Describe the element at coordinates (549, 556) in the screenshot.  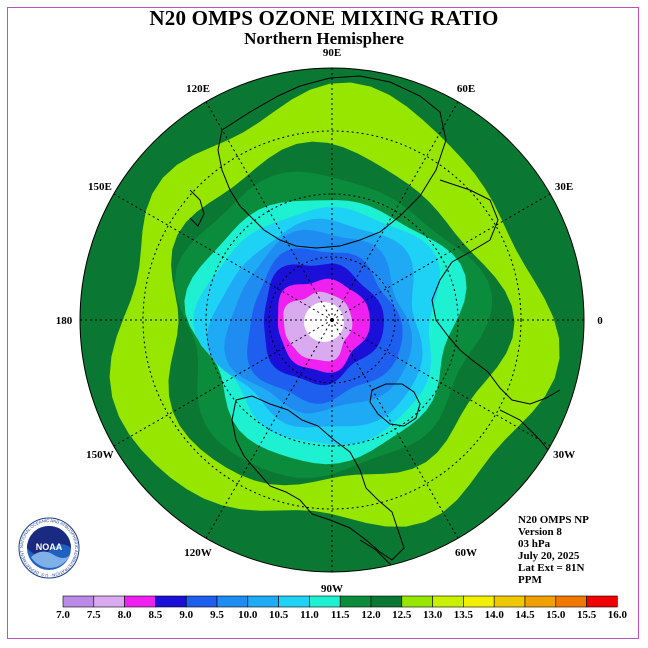
I see `info-date: July 20, 2025` at that location.